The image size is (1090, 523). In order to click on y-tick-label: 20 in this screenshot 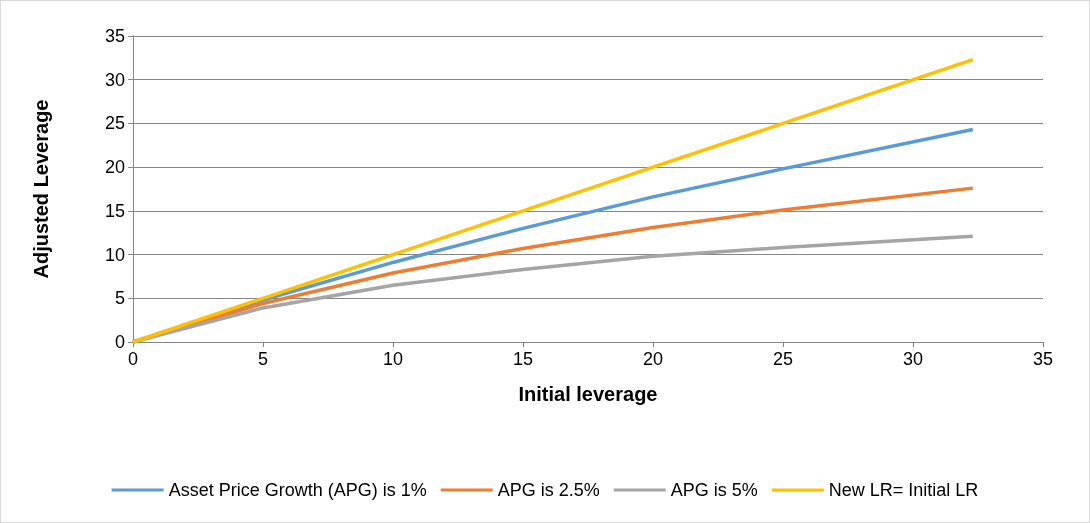, I will do `click(114, 167)`.